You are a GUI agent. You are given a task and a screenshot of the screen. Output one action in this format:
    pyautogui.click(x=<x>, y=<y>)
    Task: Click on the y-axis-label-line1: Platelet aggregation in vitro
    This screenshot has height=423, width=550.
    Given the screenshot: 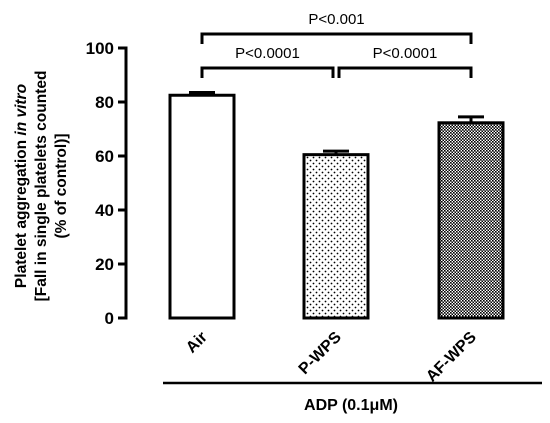 What is the action you would take?
    pyautogui.click(x=21, y=186)
    